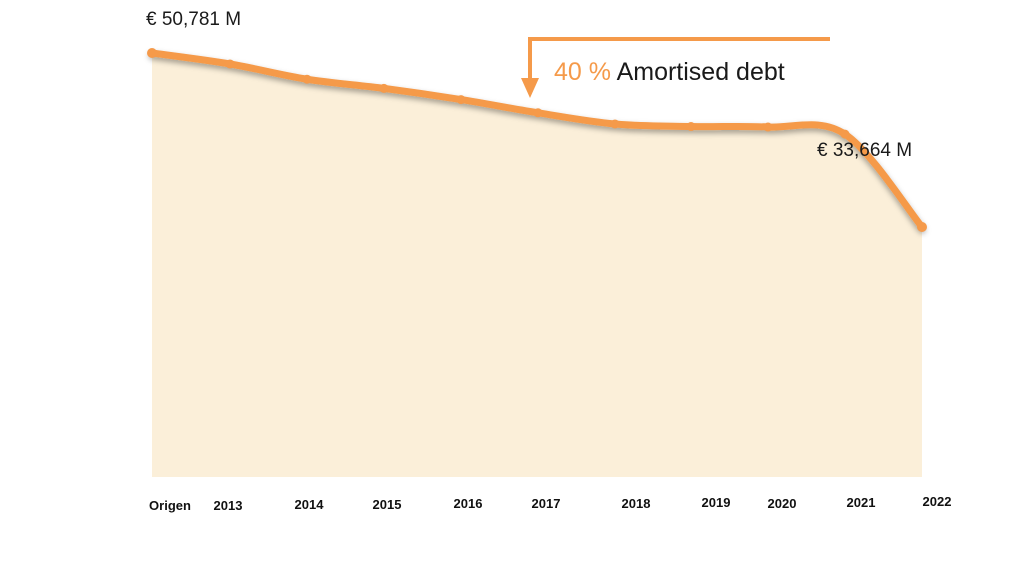 This screenshot has width=1024, height=576. Describe the element at coordinates (615, 124) in the screenshot. I see `data-point-2018` at that location.